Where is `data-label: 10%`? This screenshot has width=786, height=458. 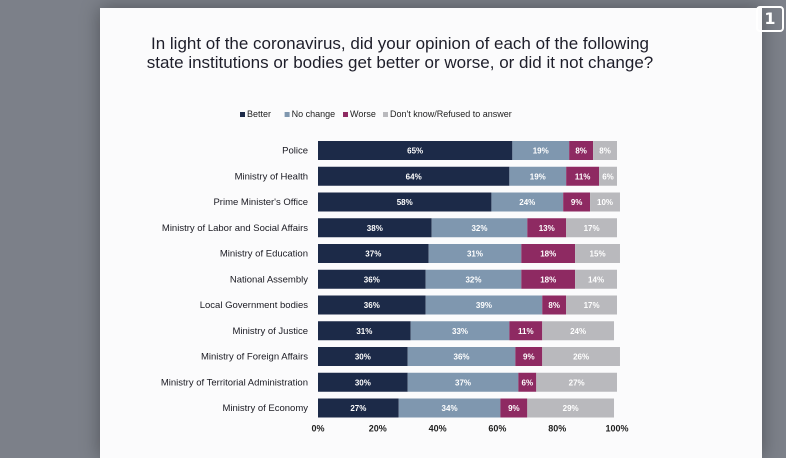 data-label: 10% is located at coordinates (605, 202).